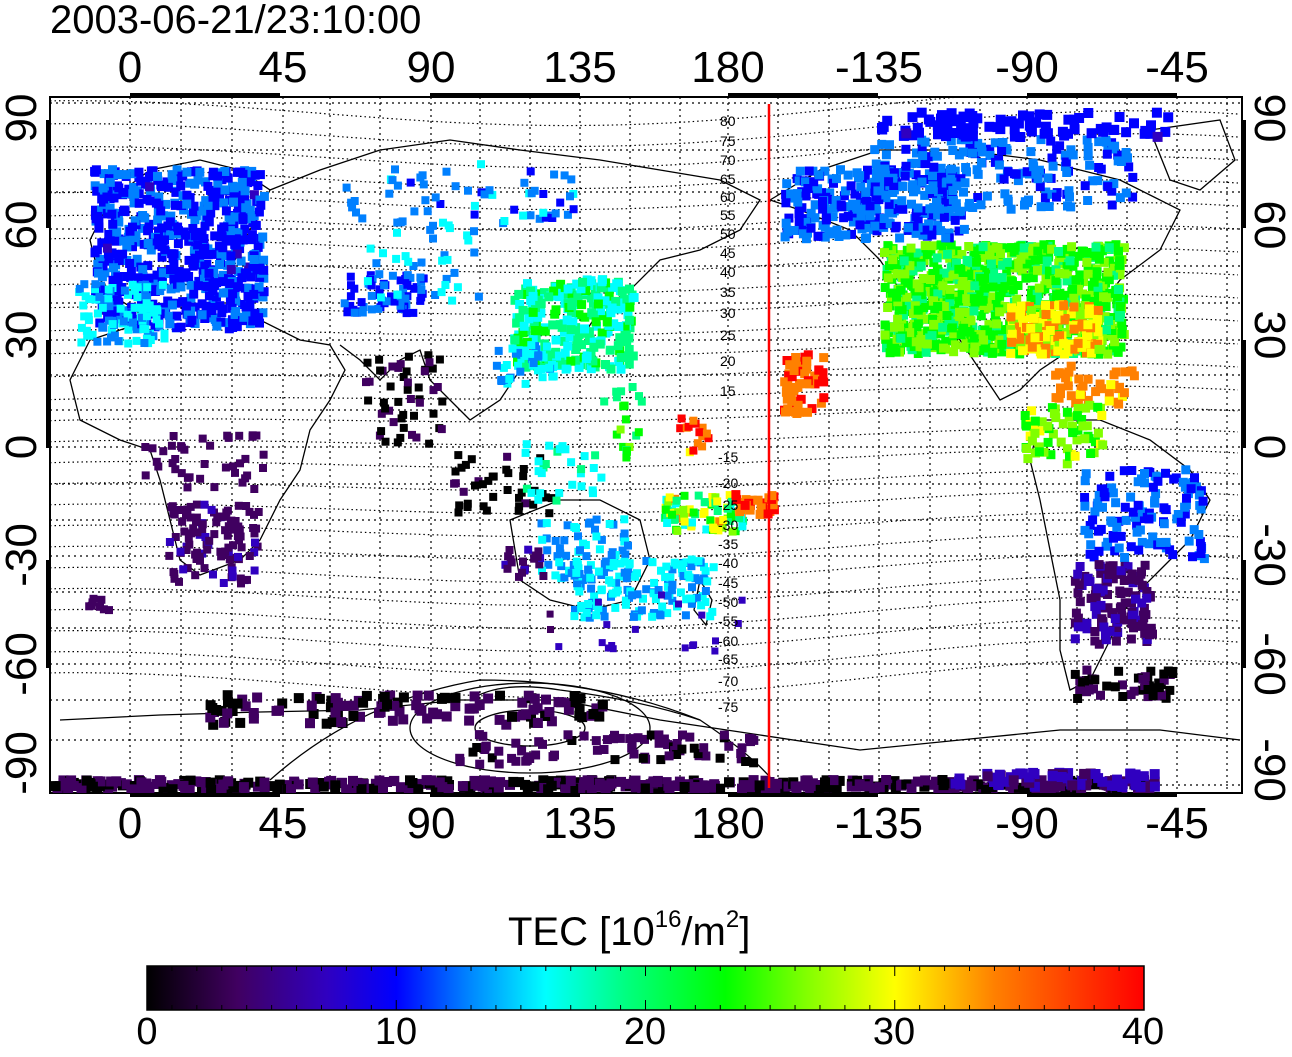 The width and height of the screenshot is (1292, 1057). What do you see at coordinates (1177, 823) in the screenshot?
I see `bottom-lon-tick: -45` at bounding box center [1177, 823].